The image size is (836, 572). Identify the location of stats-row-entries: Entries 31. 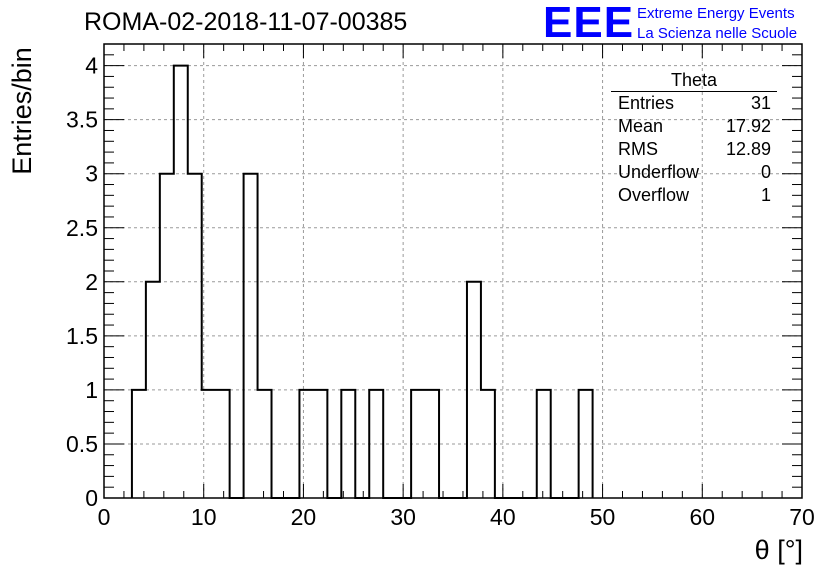
(694, 104).